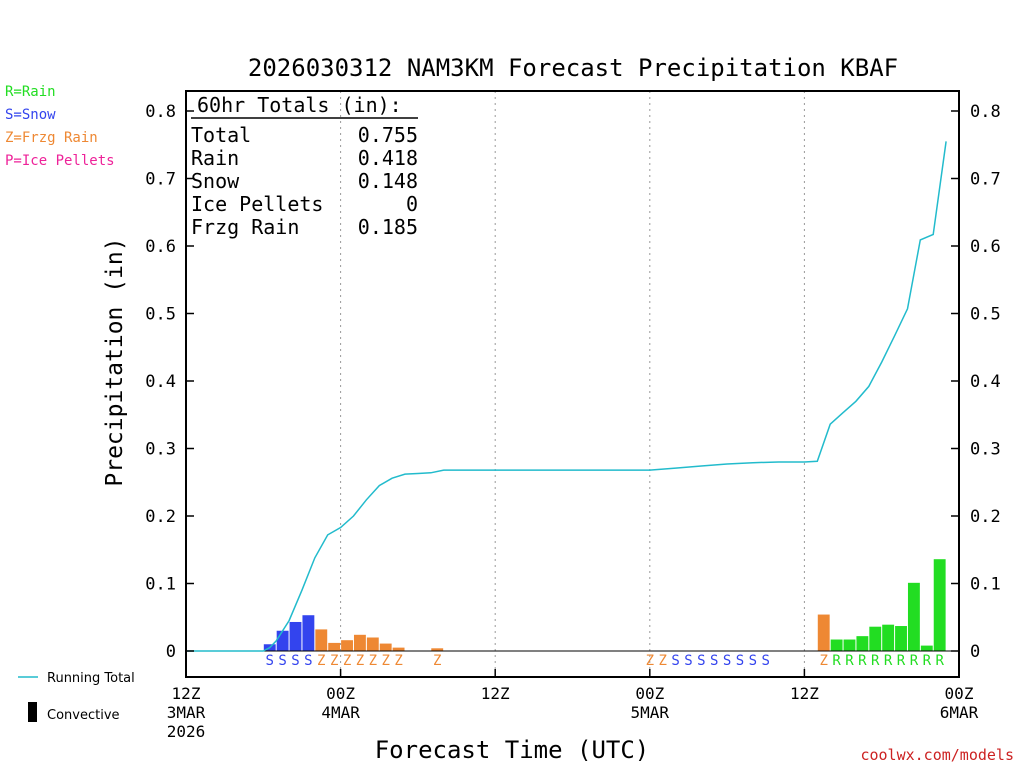  I want to click on trace-ptype-letter-1: Z, so click(662, 661).